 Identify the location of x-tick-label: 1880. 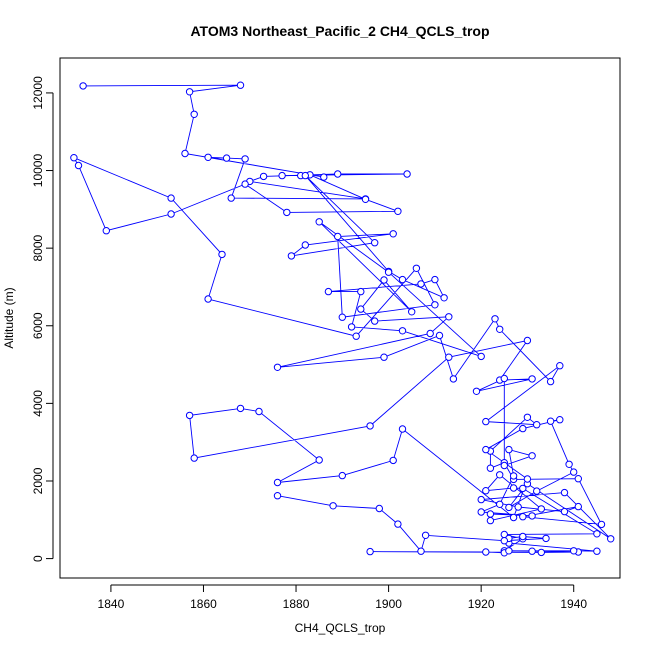
(296, 604).